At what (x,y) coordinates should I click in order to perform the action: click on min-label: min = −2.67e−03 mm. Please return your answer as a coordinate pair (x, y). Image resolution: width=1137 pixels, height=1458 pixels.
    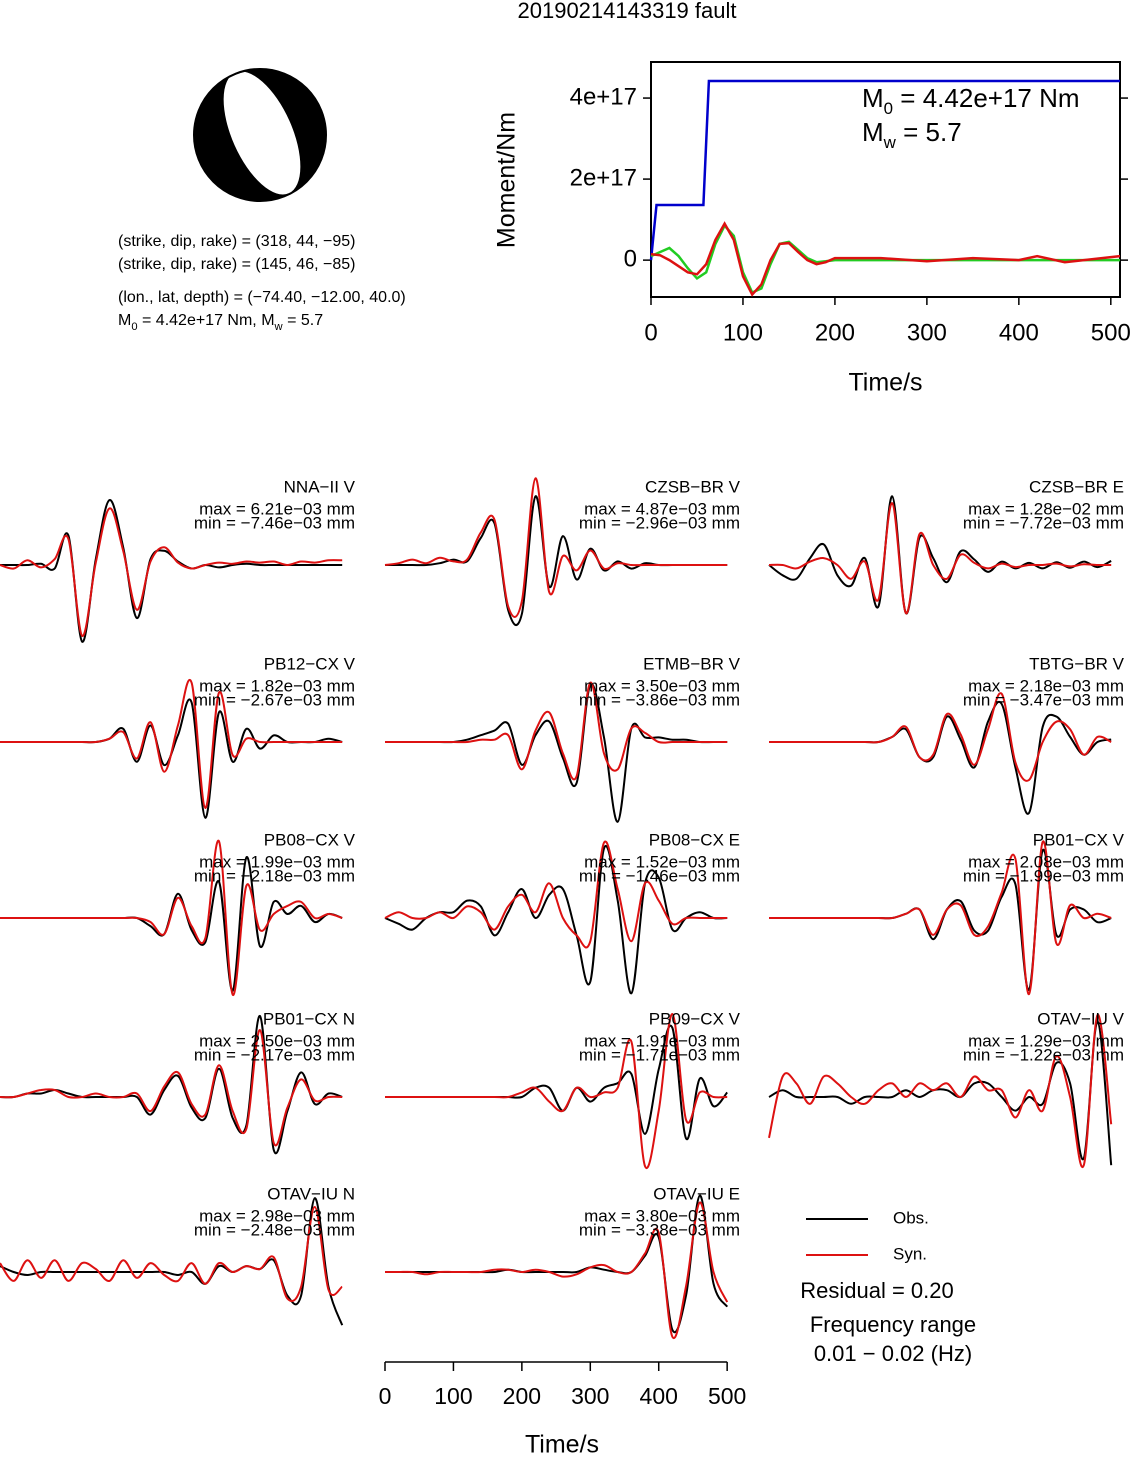
    Looking at the image, I should click on (274, 699).